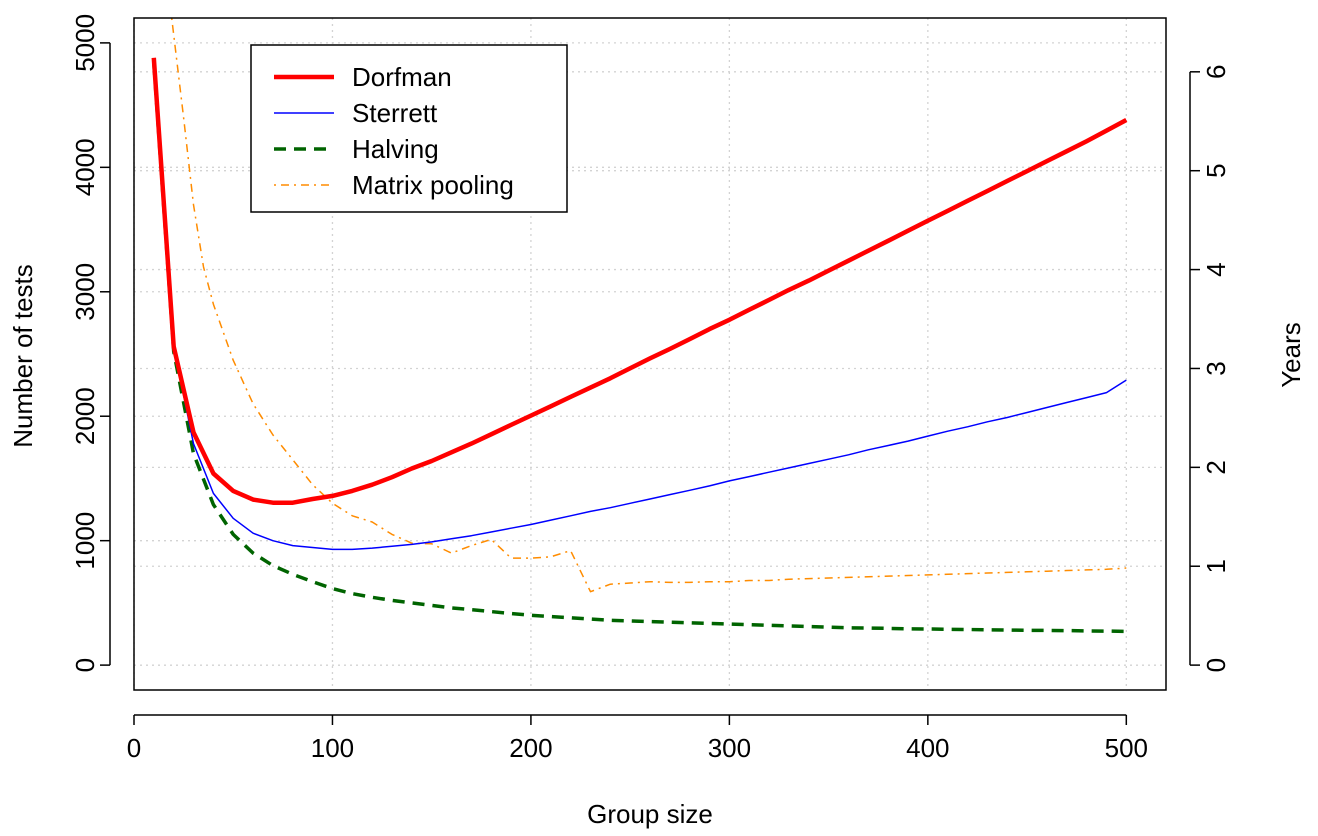  Describe the element at coordinates (85, 665) in the screenshot. I see `y-tick-label: 0` at that location.